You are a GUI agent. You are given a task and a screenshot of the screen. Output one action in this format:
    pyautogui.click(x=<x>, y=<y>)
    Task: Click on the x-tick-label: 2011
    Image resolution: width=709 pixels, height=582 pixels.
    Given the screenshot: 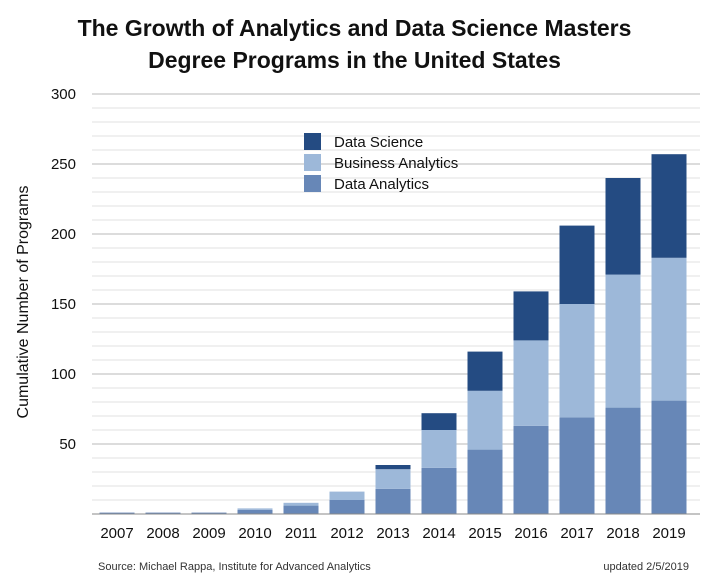 What is the action you would take?
    pyautogui.click(x=301, y=533)
    